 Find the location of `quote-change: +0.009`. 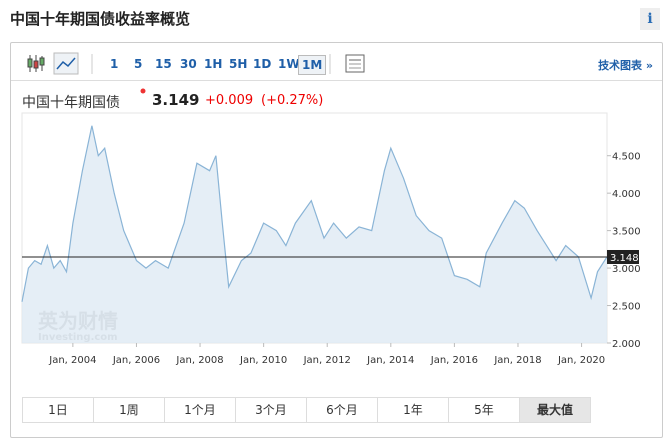

quote-change: +0.009 is located at coordinates (229, 100).